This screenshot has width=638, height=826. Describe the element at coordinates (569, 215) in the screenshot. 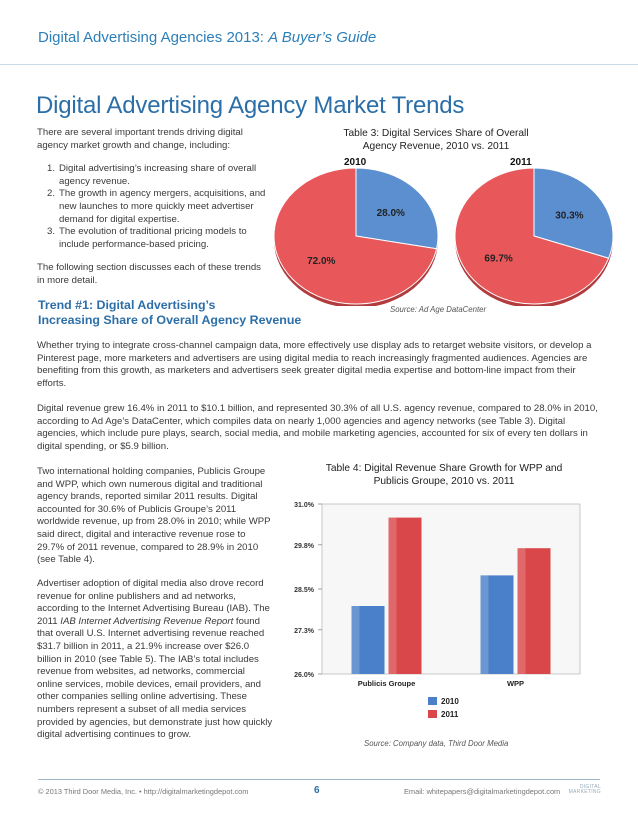

I see `pie-slice-label: 30.3%` at that location.